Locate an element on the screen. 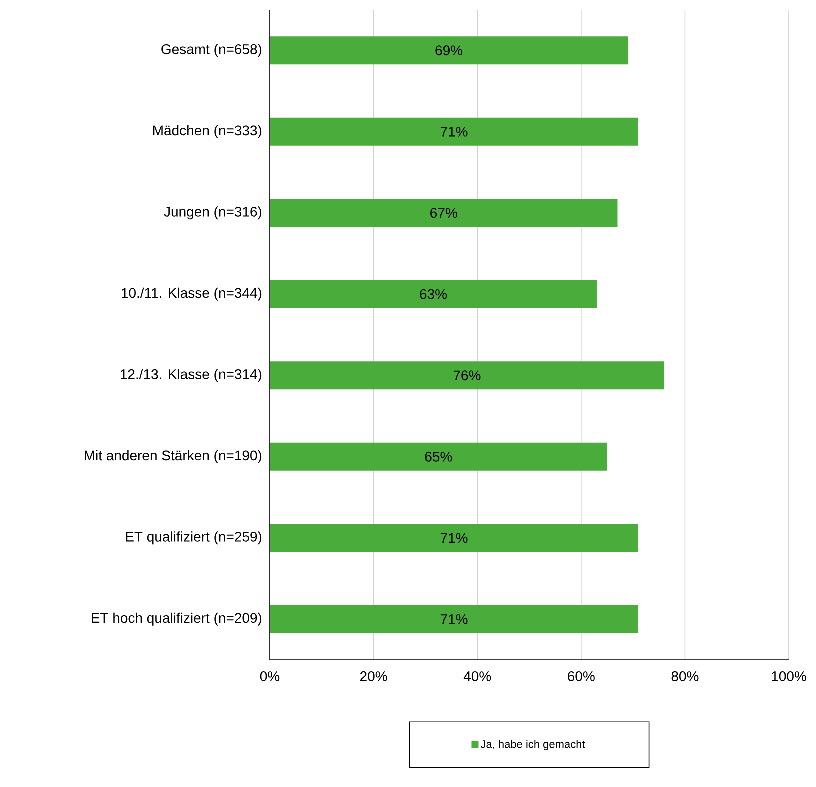 The height and width of the screenshot is (787, 816). y-tick-label: ET hoch qualifiziert (n=209) is located at coordinates (177, 619).